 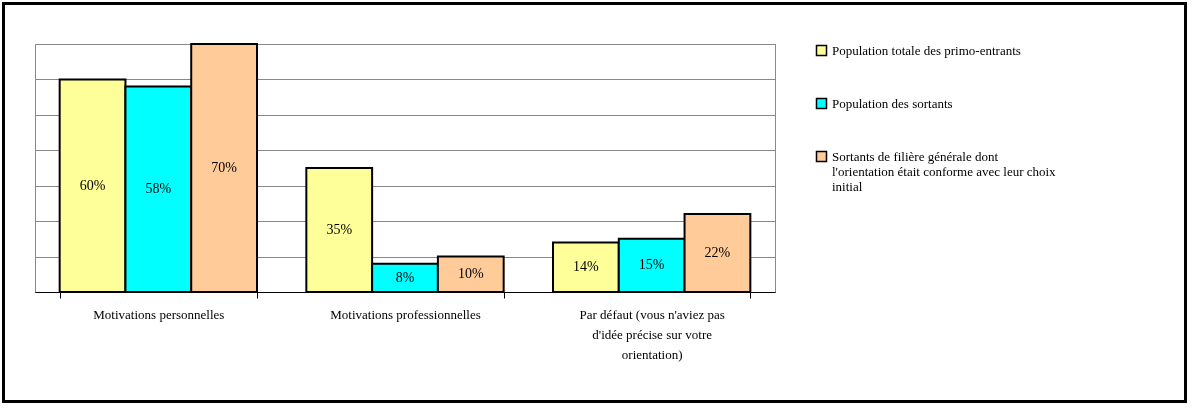 What do you see at coordinates (652, 334) in the screenshot?
I see `x-tick-label: Par défaut (vous n'aviez pas d'idée précise sur votre orientation)` at bounding box center [652, 334].